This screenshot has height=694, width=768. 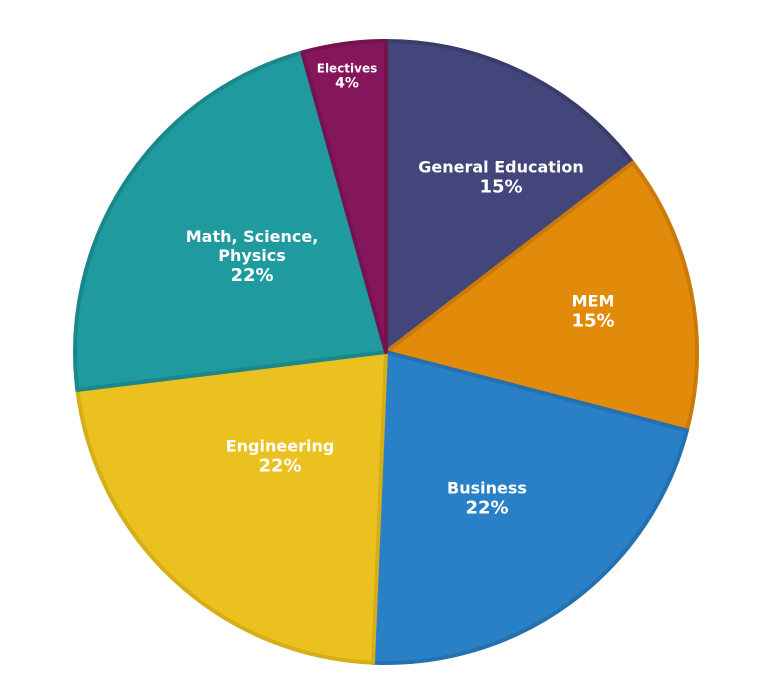 I want to click on label-electives: Electives 4%, so click(x=347, y=76).